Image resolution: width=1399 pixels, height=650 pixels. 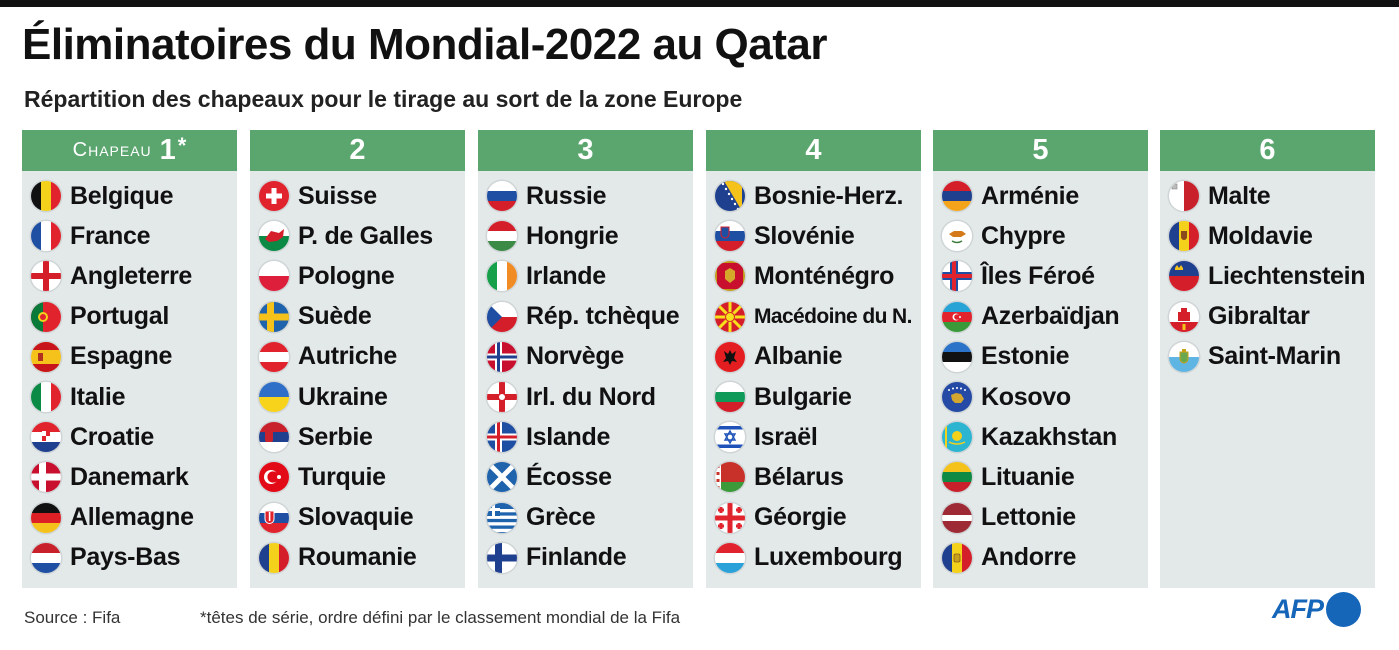 I want to click on azerbaijan-flag-icon, so click(x=957, y=316).